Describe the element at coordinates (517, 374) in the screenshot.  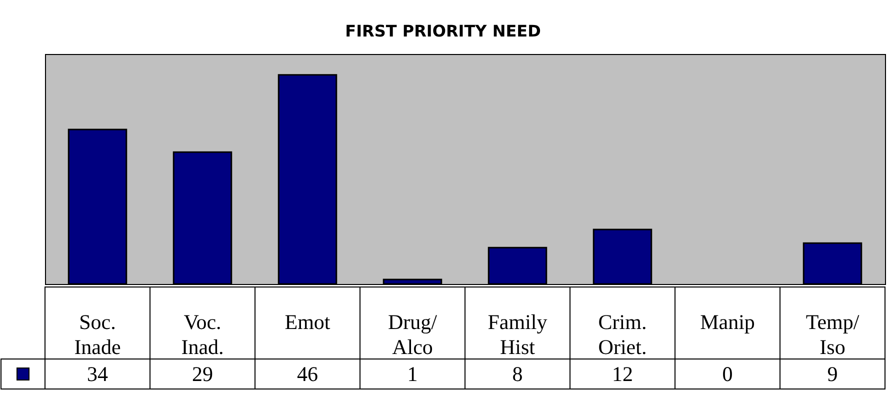
I see `data-label: 8` at that location.